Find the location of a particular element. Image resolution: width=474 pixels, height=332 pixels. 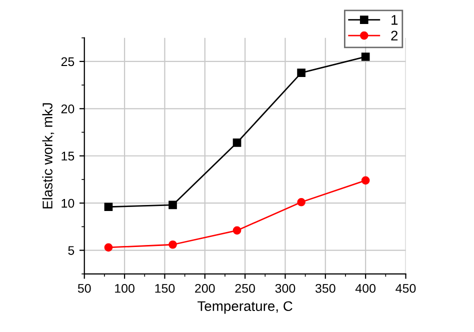

x-tick-label: 50 is located at coordinates (84, 288).